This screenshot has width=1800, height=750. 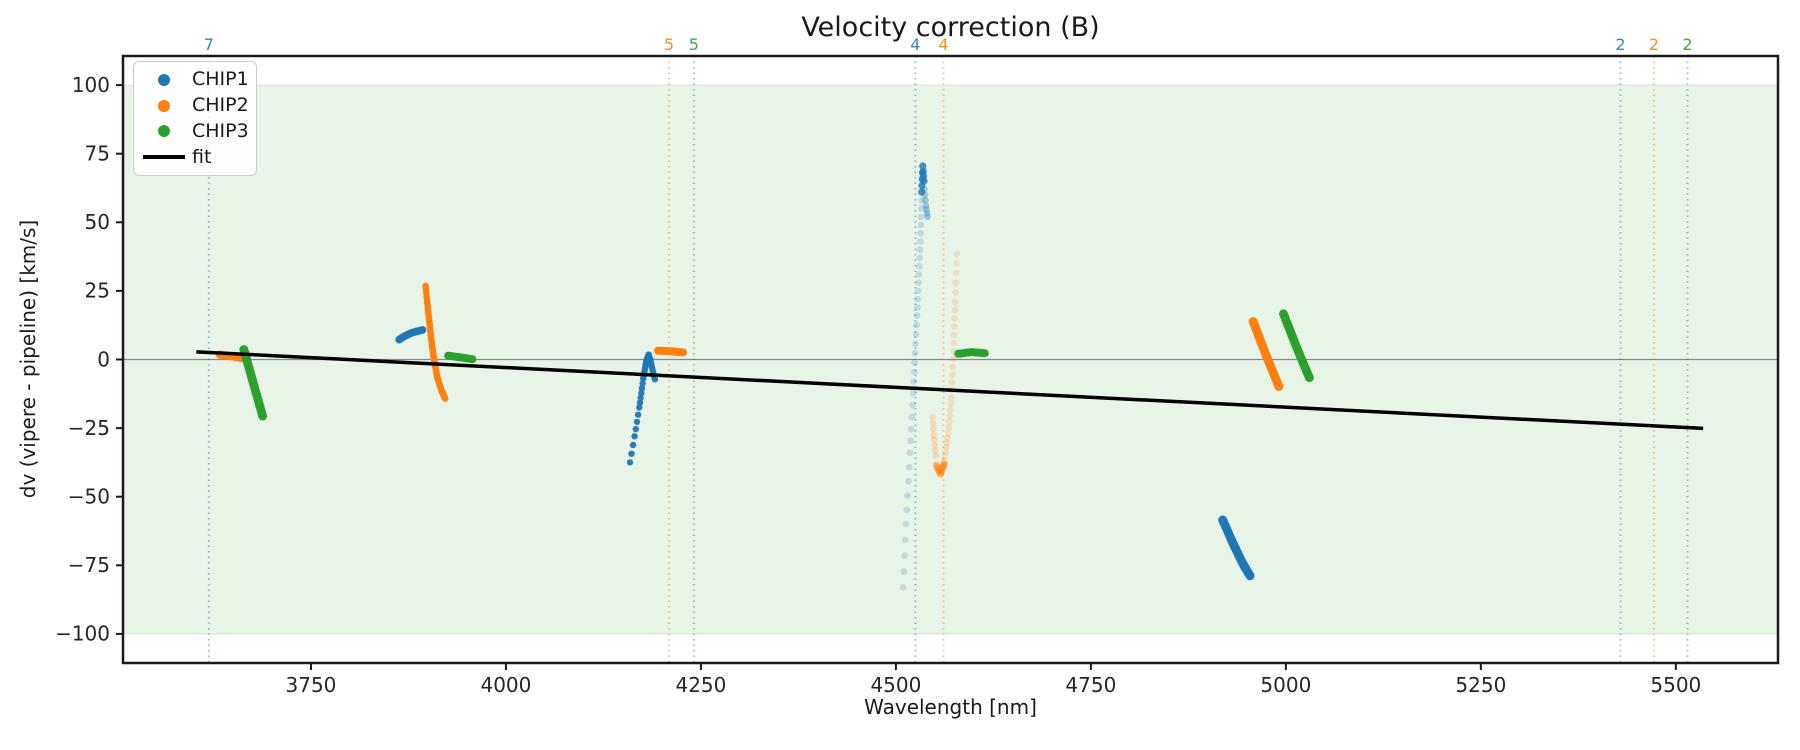 What do you see at coordinates (164, 131) in the screenshot?
I see `legend-marker-chip3-dot-icon` at bounding box center [164, 131].